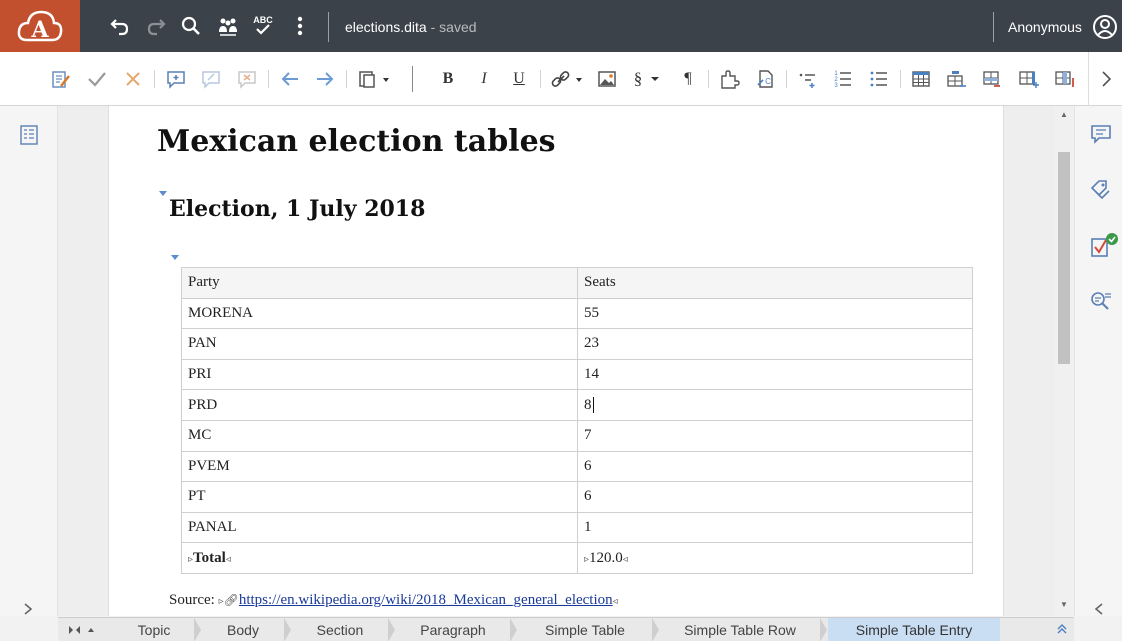 The height and width of the screenshot is (641, 1122). I want to click on logo-cloud-icon: A, so click(40, 26).